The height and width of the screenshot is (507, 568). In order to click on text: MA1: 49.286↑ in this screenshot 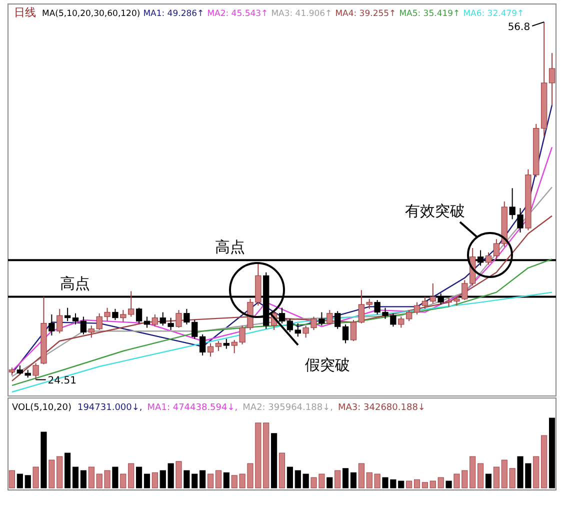, I will do `click(173, 14)`.